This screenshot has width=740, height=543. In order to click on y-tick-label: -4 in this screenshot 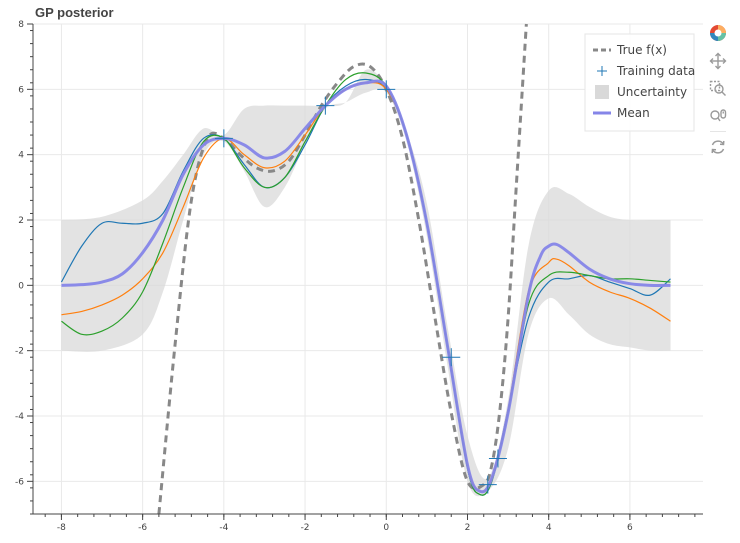, I will do `click(19, 417)`.